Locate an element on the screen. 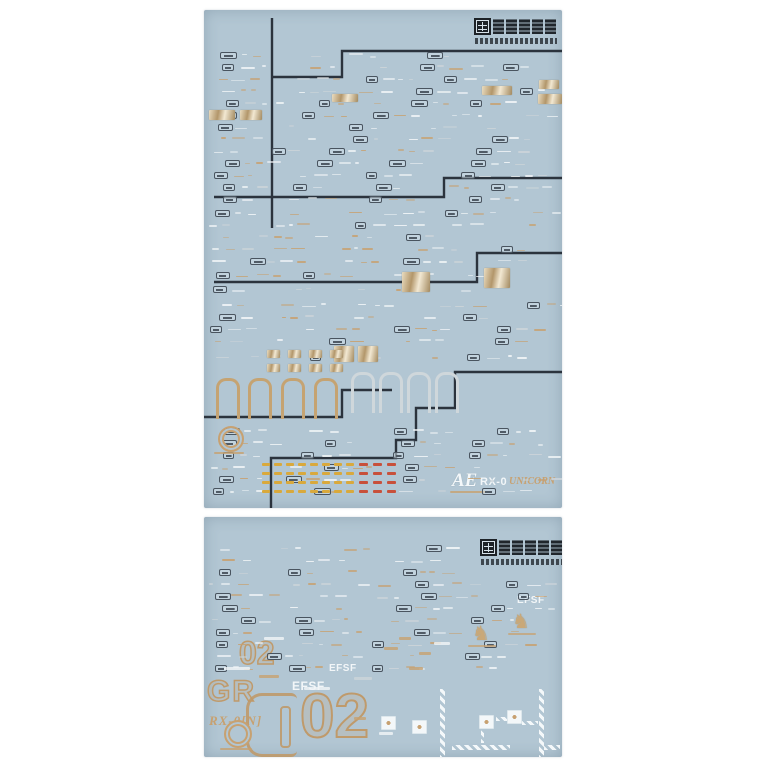 Image resolution: width=766 pixels, height=766 pixels. unicorn-emblem-icon: ♞ is located at coordinates (481, 633).